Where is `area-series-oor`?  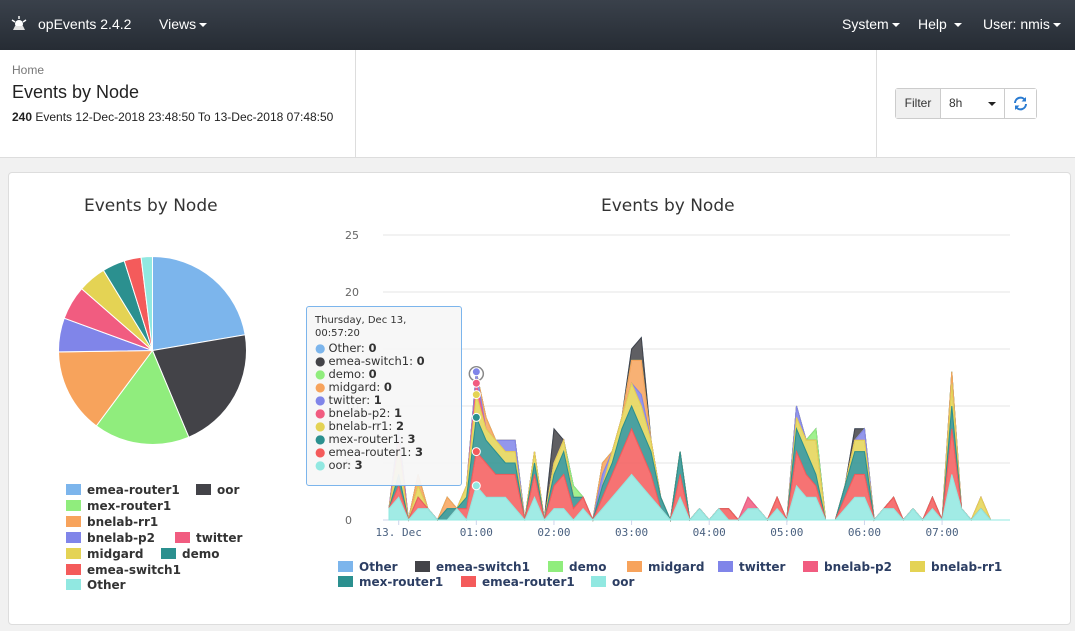 area-series-oor is located at coordinates (699, 497).